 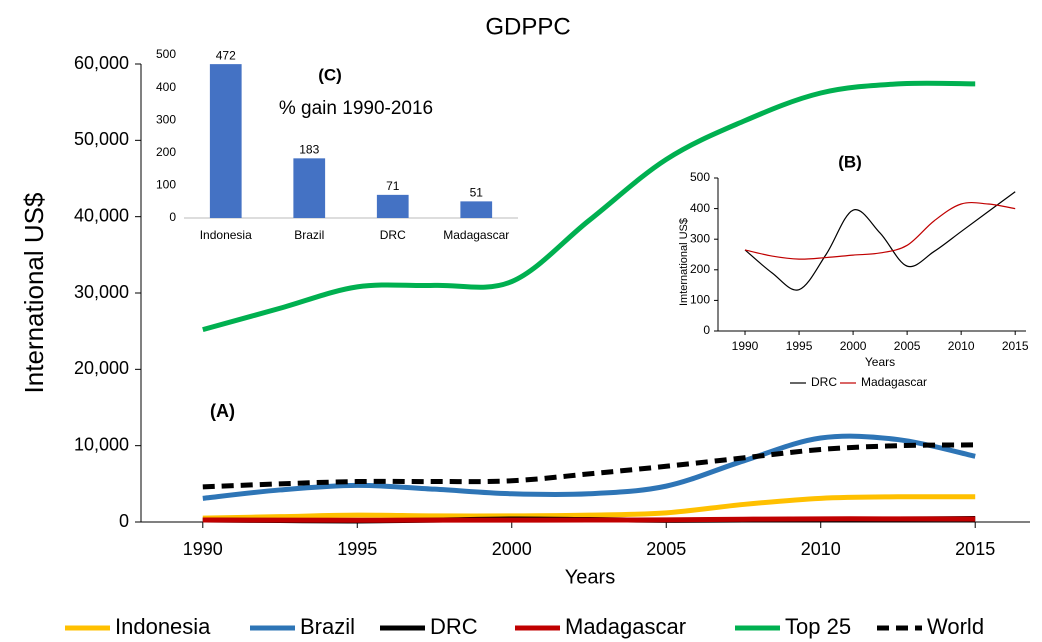 I want to click on x-tick-label: DRC, so click(x=393, y=235).